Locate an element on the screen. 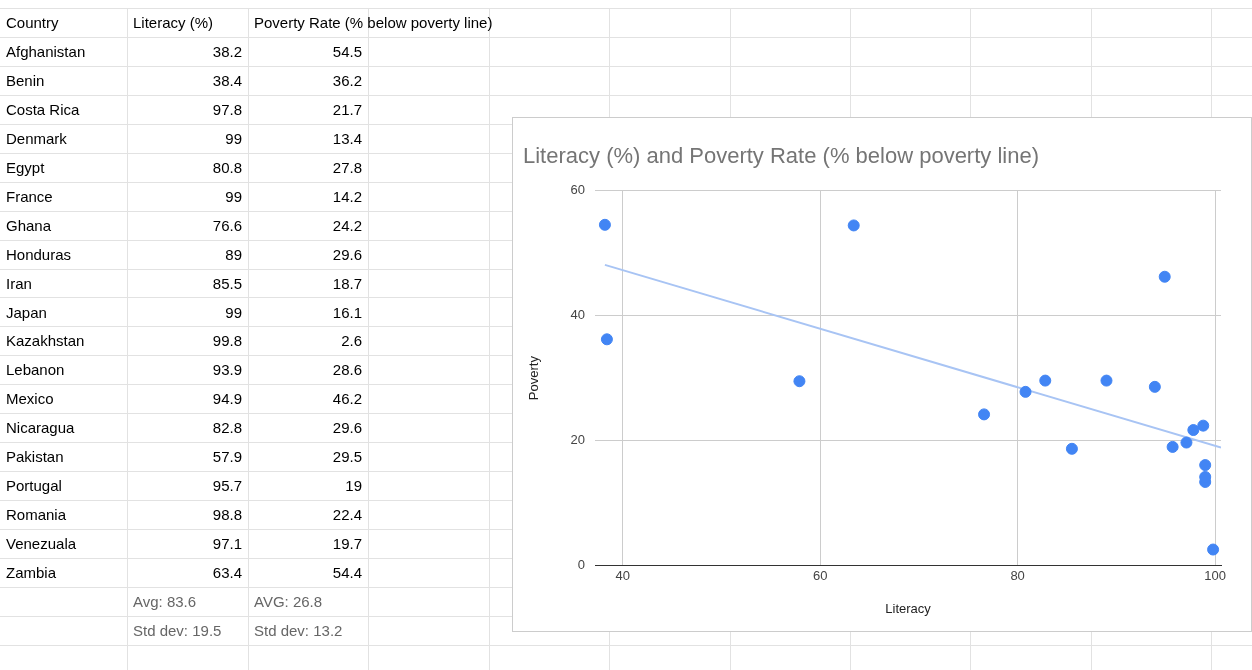  text: Nicaragua is located at coordinates (40, 428).